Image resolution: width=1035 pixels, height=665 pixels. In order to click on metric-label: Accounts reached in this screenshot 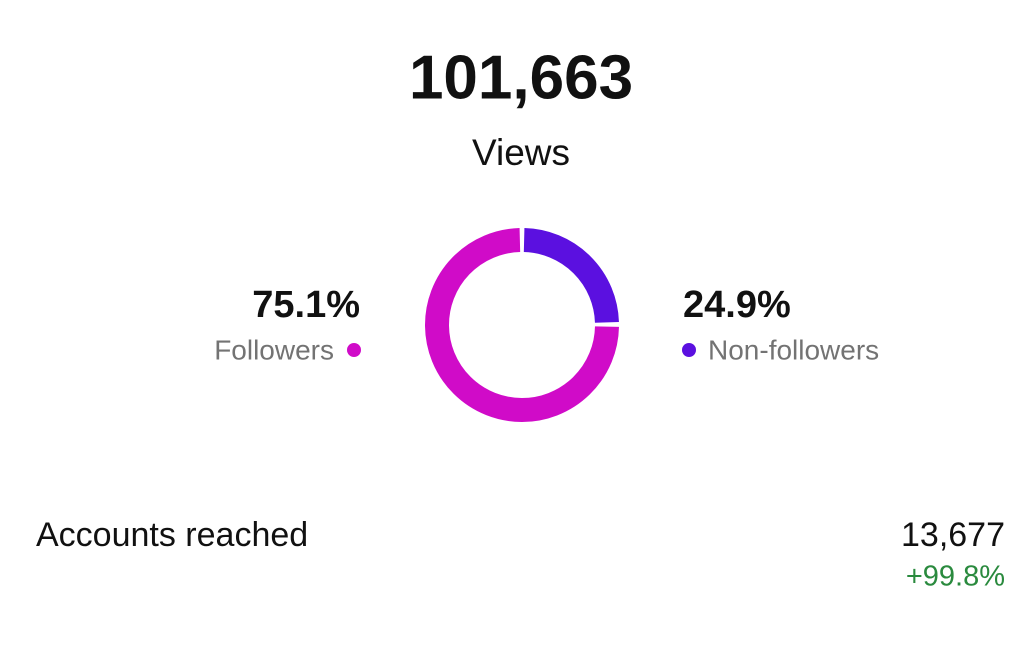, I will do `click(172, 535)`.